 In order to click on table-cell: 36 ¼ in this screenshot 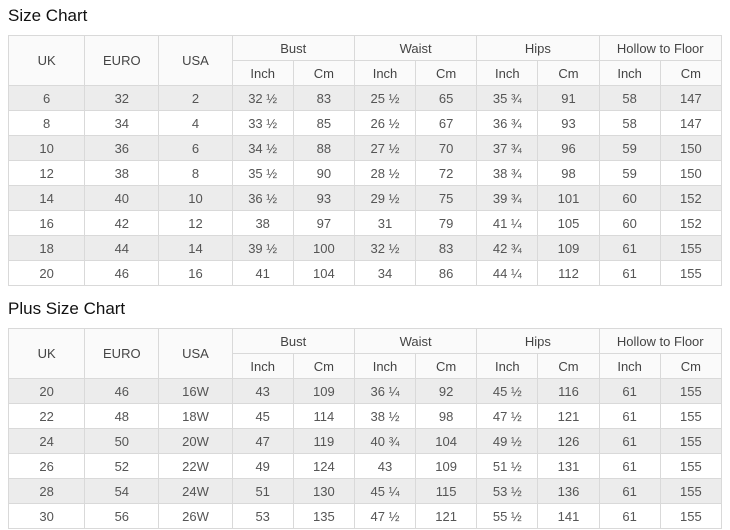, I will do `click(385, 391)`.